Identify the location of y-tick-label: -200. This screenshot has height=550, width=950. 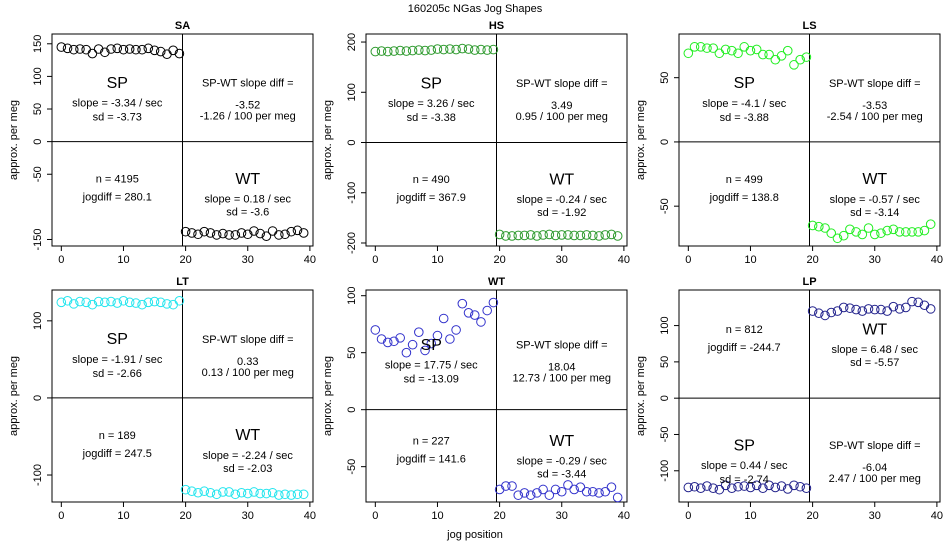
(352, 243).